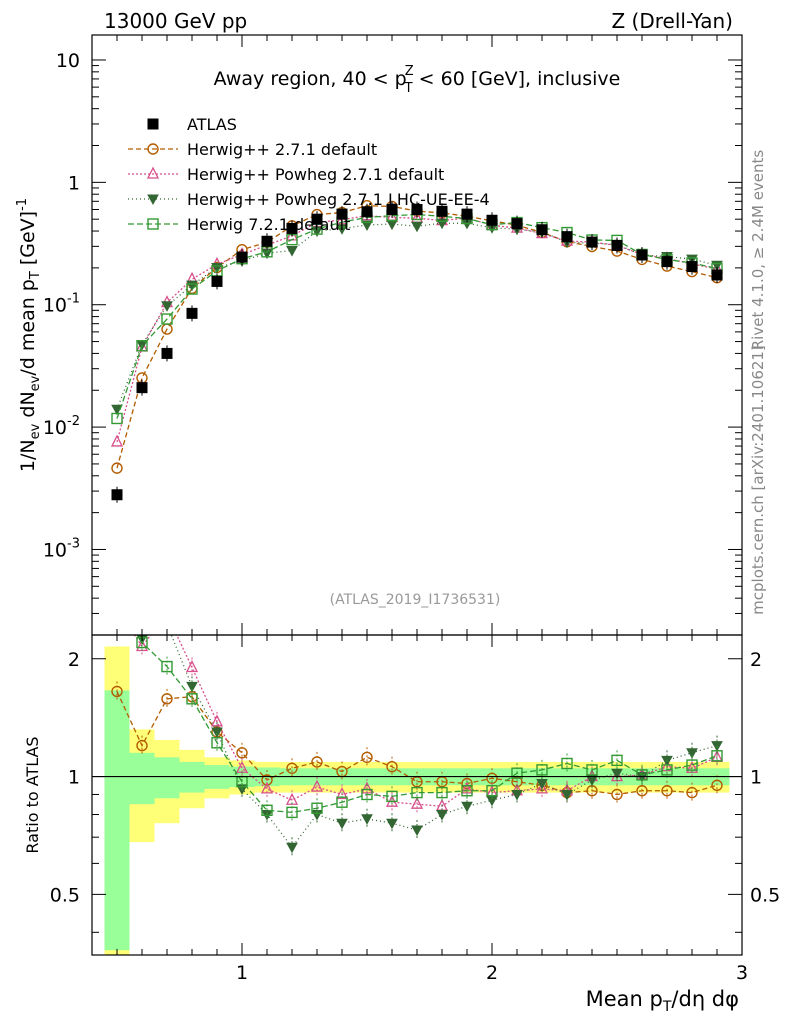 The width and height of the screenshot is (786, 1024). I want to click on legend-label-4: Herwig 7.2.1 default, so click(268, 224).